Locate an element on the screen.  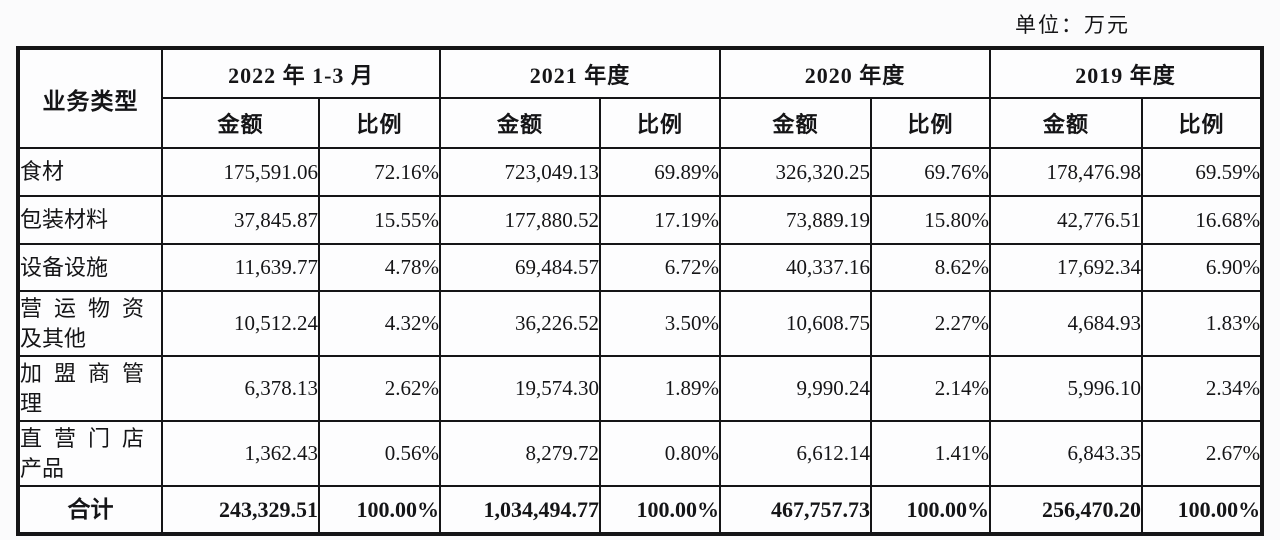
amount-cell: 6,378.13 is located at coordinates (240, 388).